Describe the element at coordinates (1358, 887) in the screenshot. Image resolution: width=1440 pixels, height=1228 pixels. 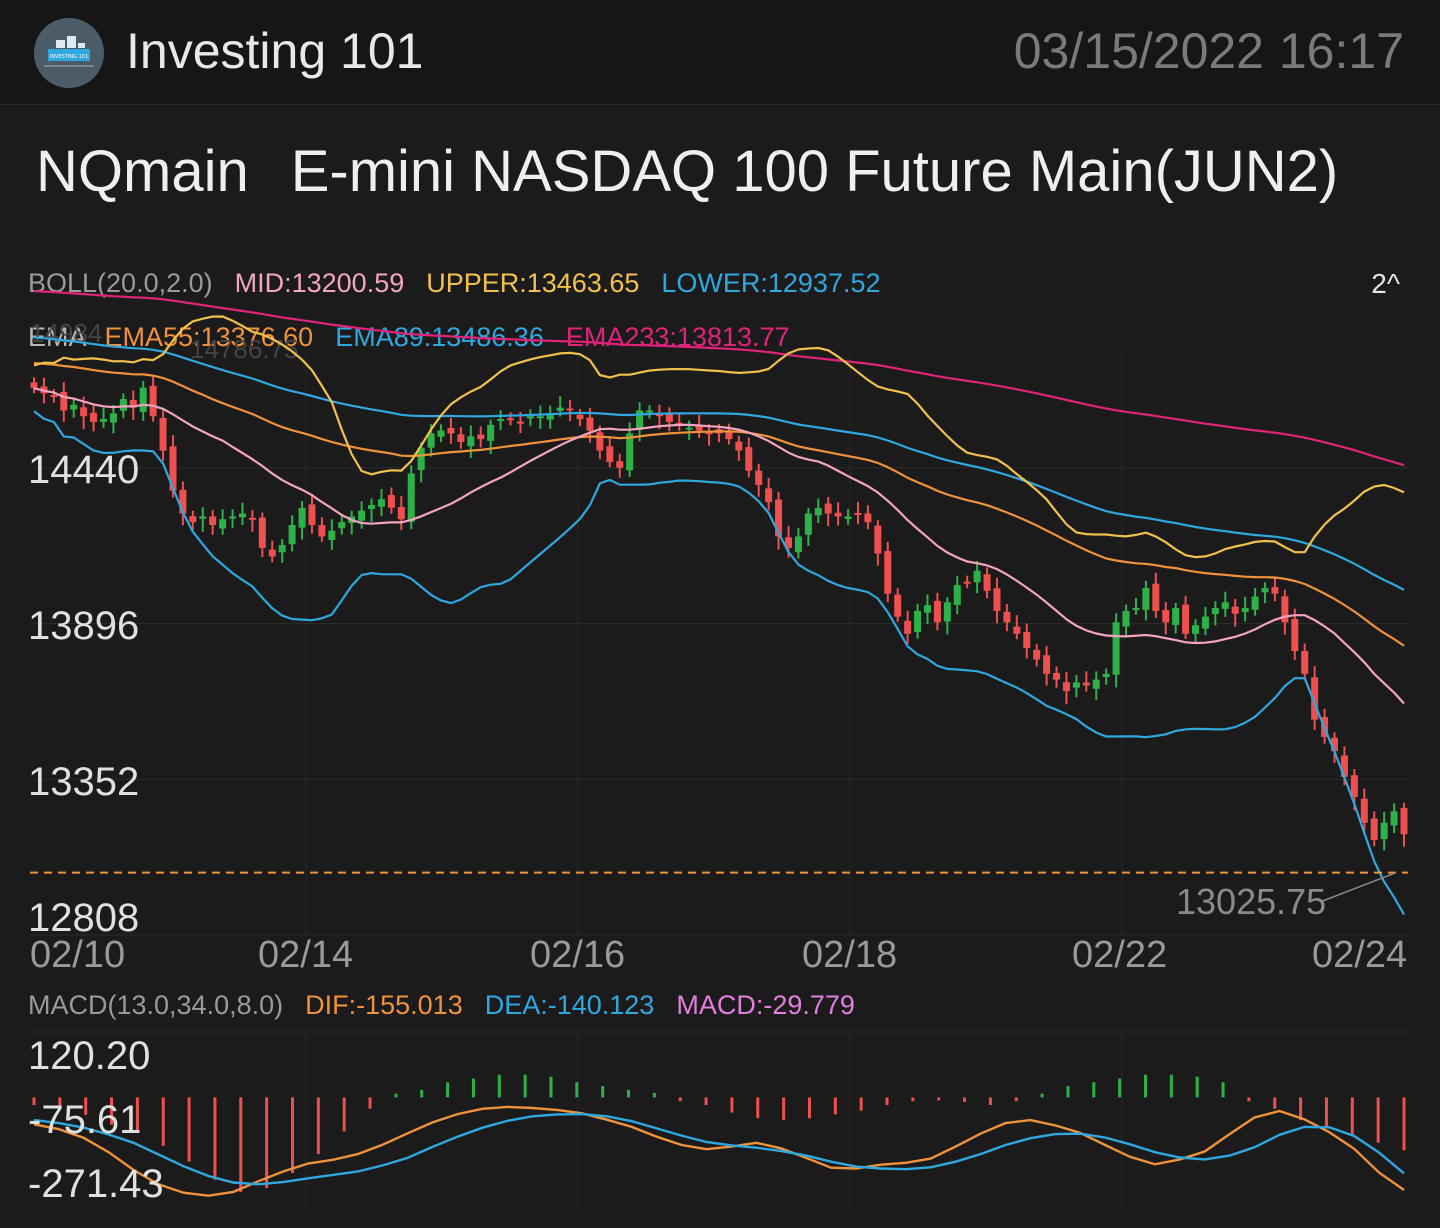
I see `price-label-leader` at that location.